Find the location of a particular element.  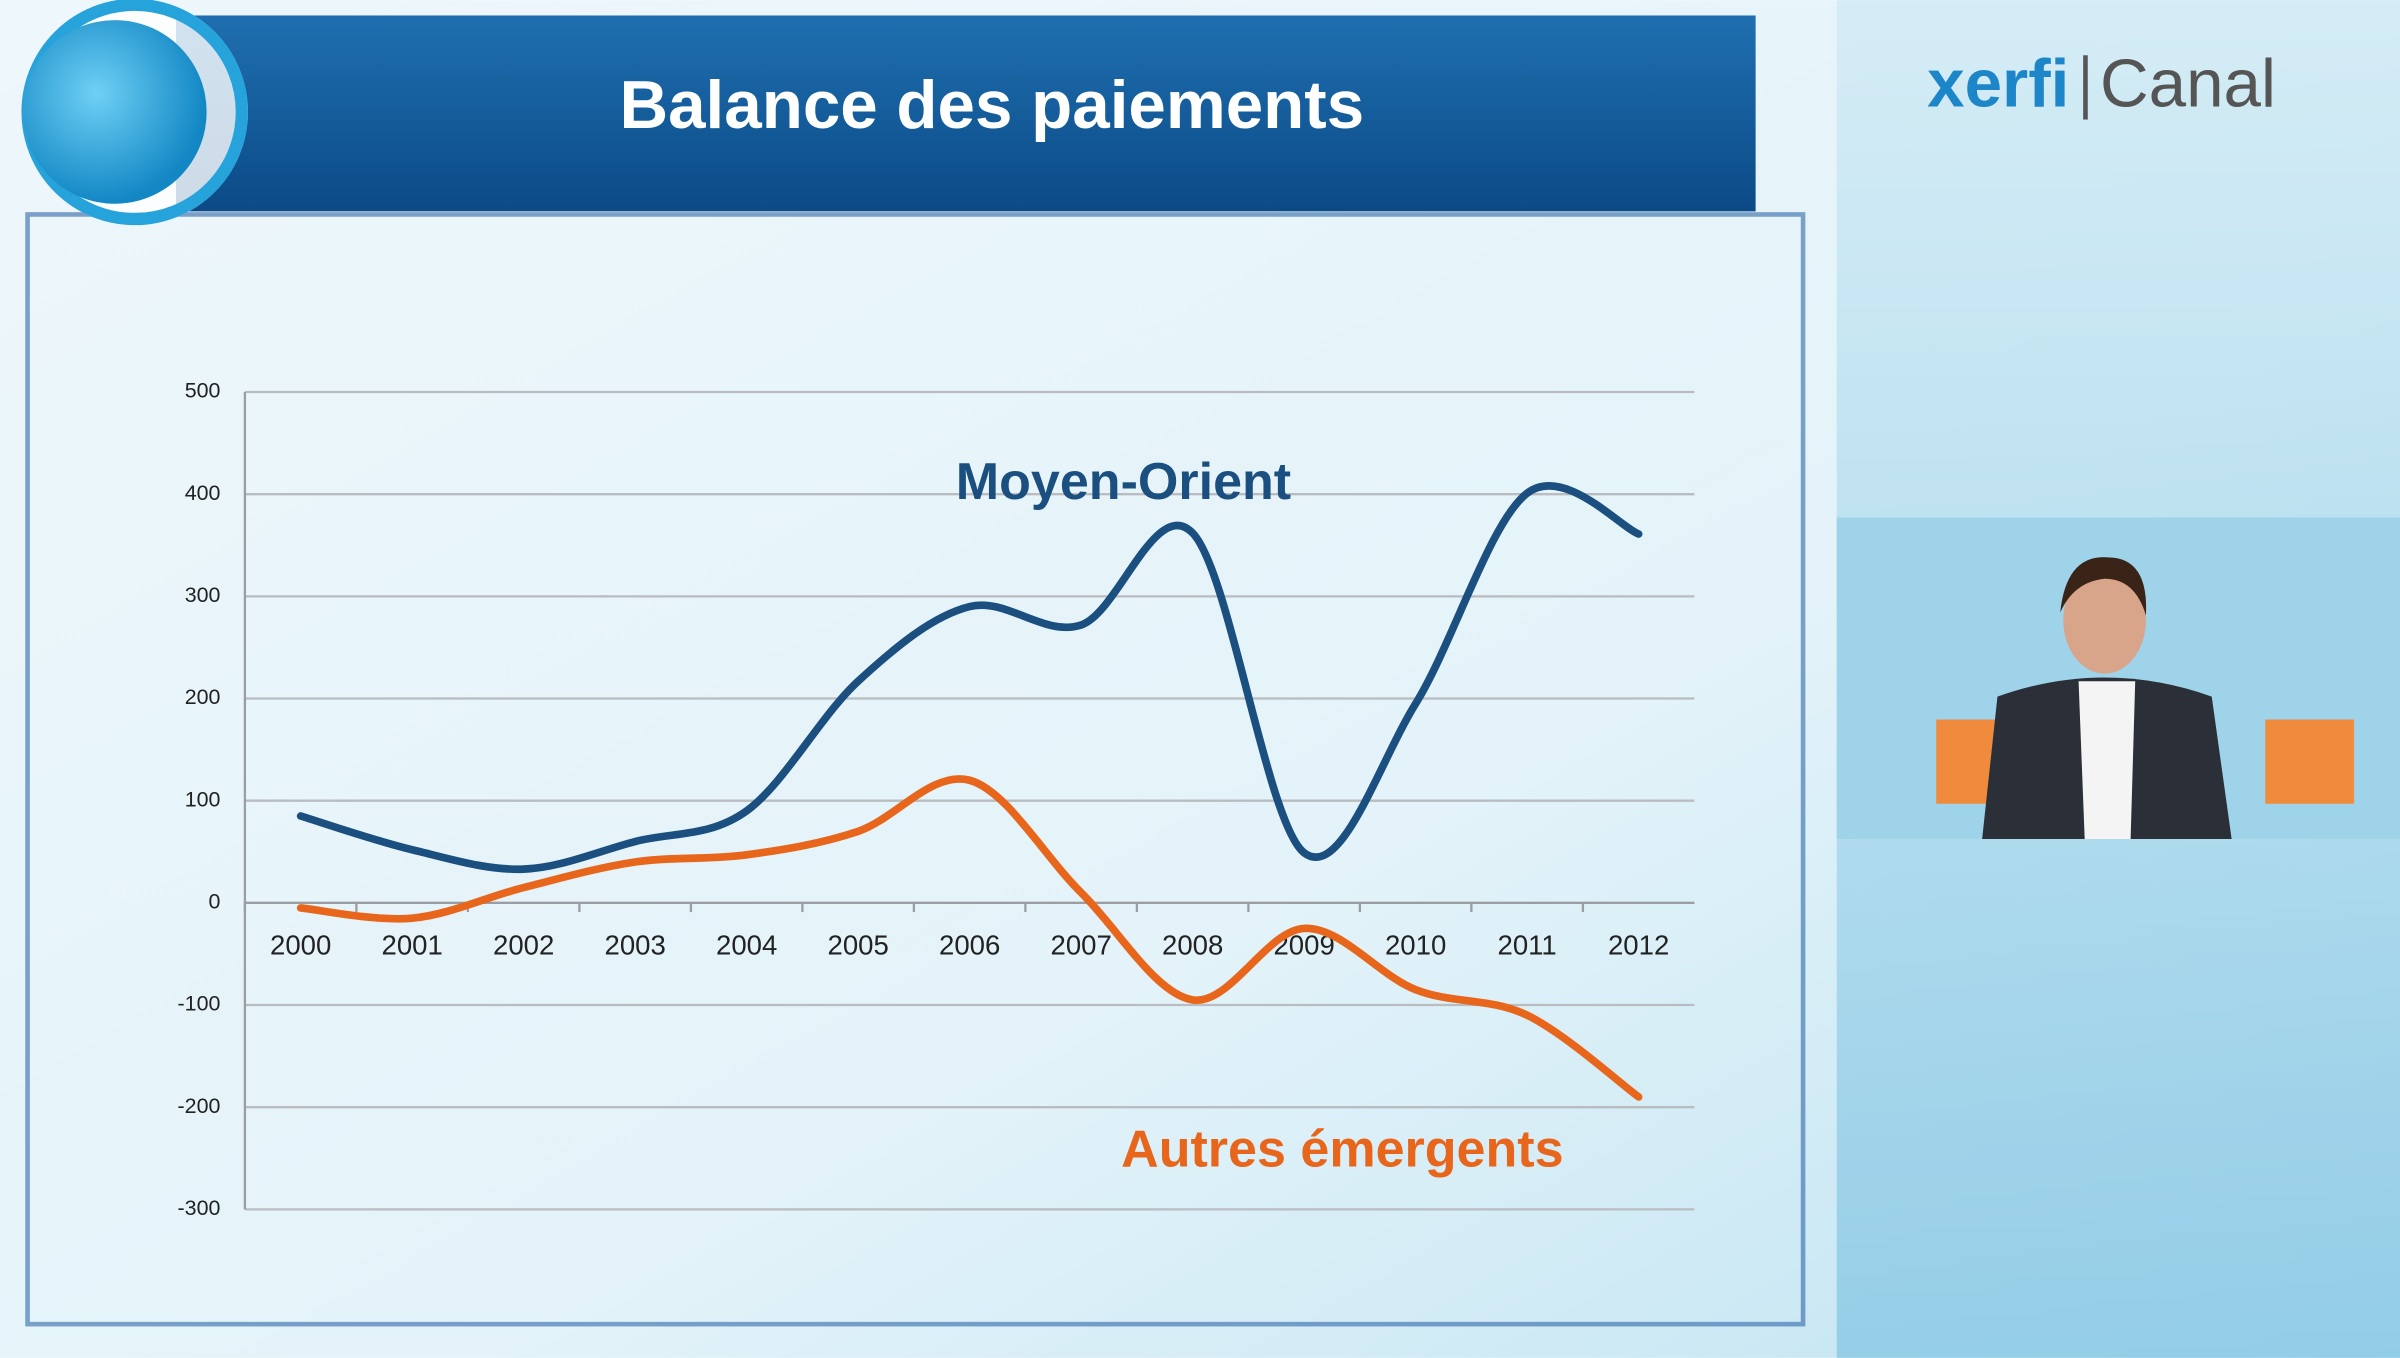

x-tick-label: 2010 is located at coordinates (1415, 945).